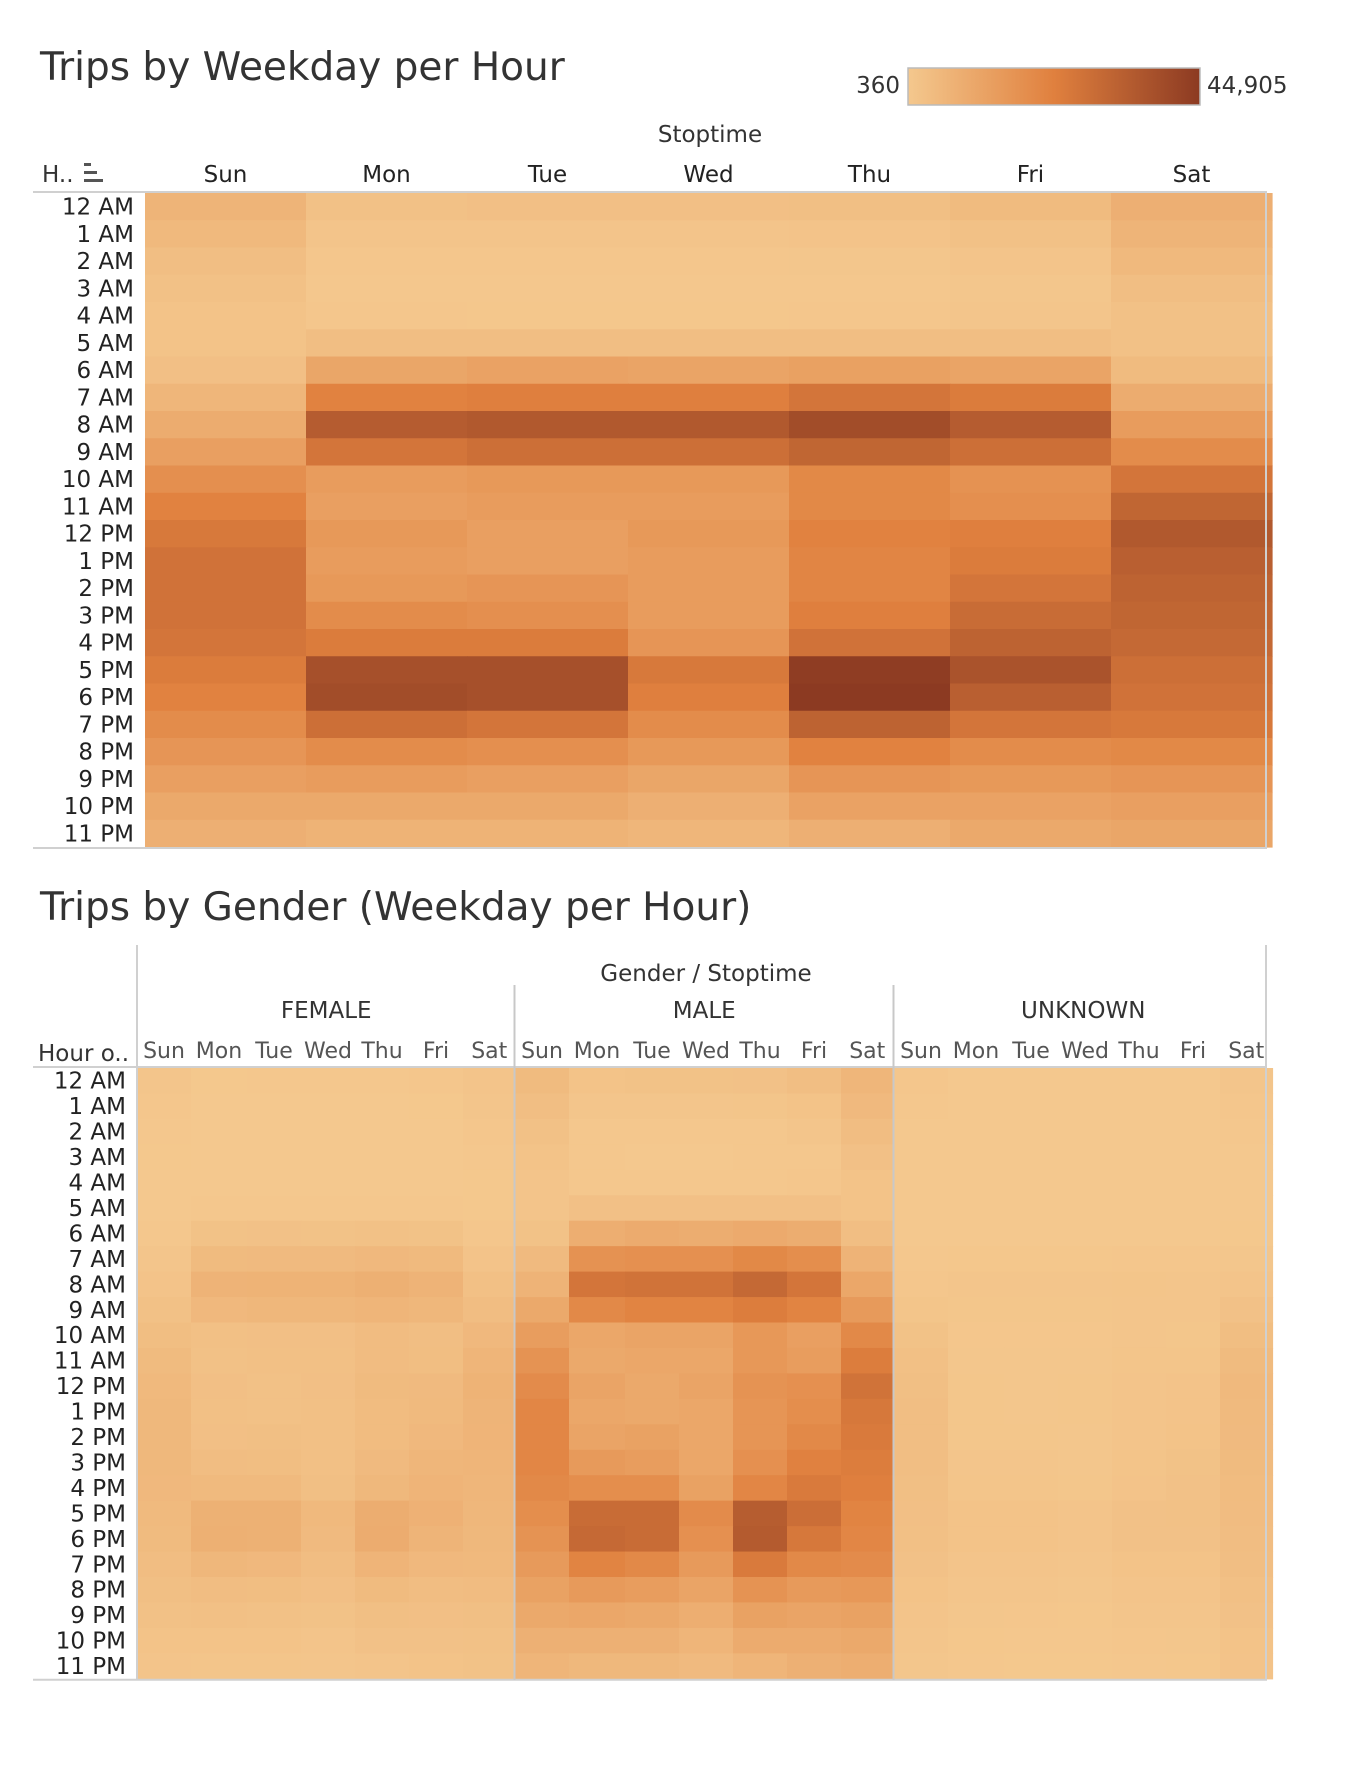  I want to click on chart-2-col-label-sun: Sun, so click(164, 1051).